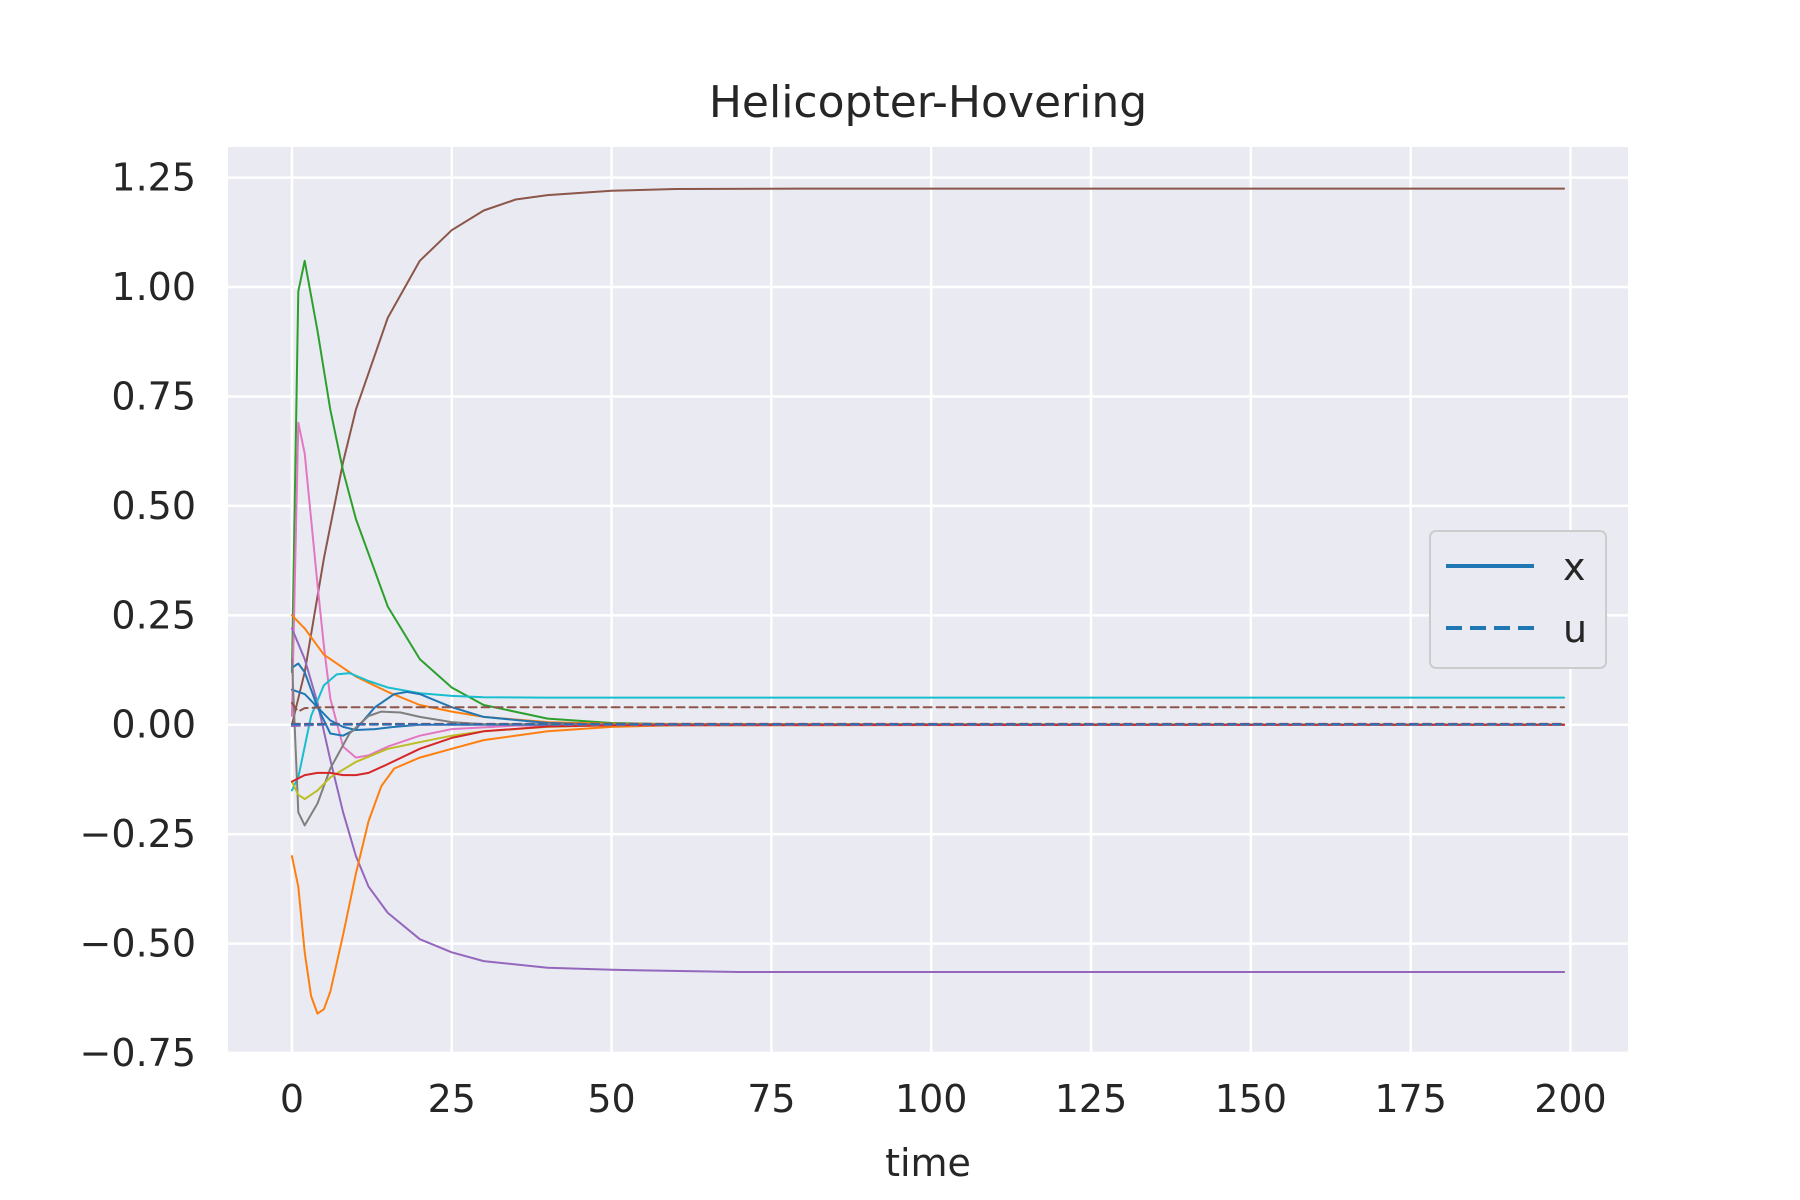  Describe the element at coordinates (928, 1163) in the screenshot. I see `x-axis-label: time` at that location.